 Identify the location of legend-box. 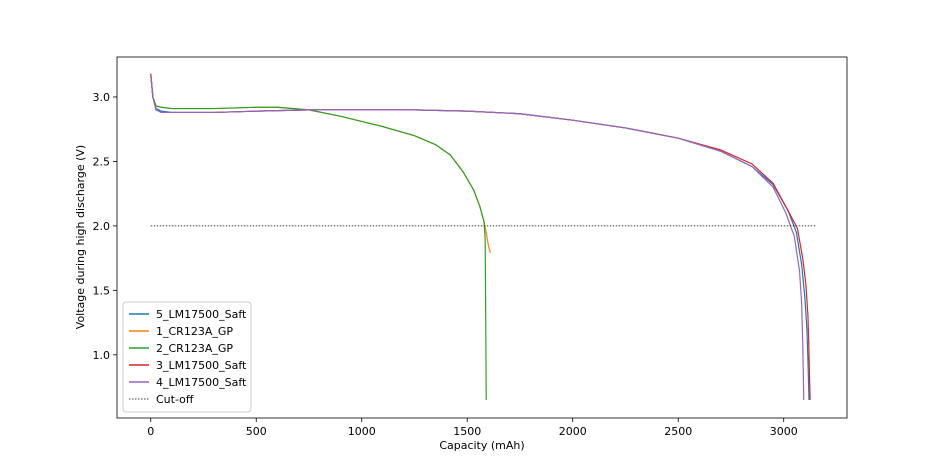
(187, 357).